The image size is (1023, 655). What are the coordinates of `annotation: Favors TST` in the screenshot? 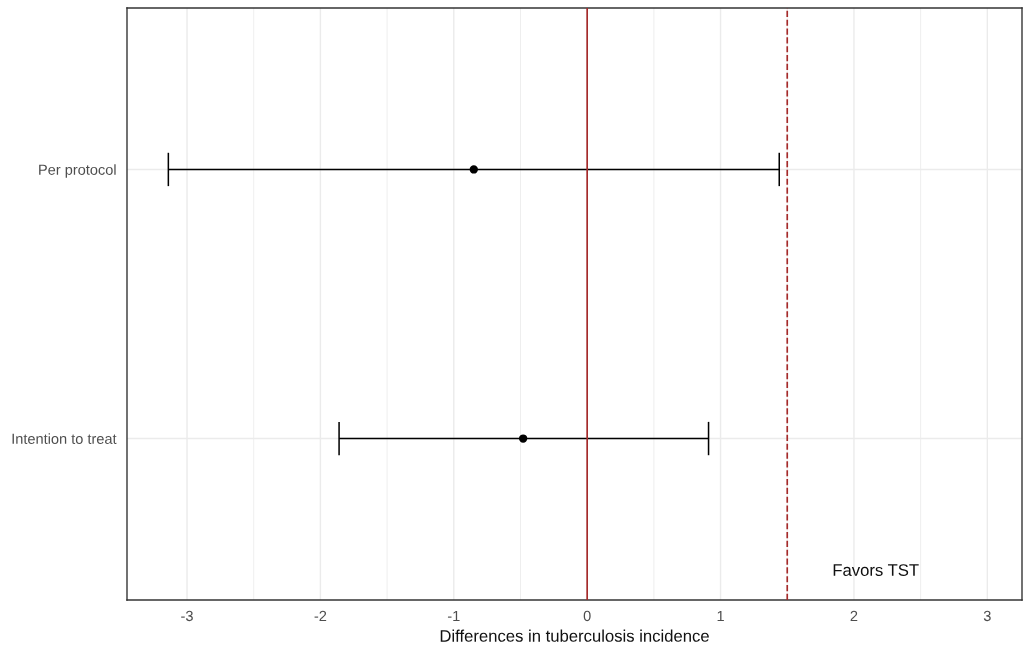 It's located at (876, 570).